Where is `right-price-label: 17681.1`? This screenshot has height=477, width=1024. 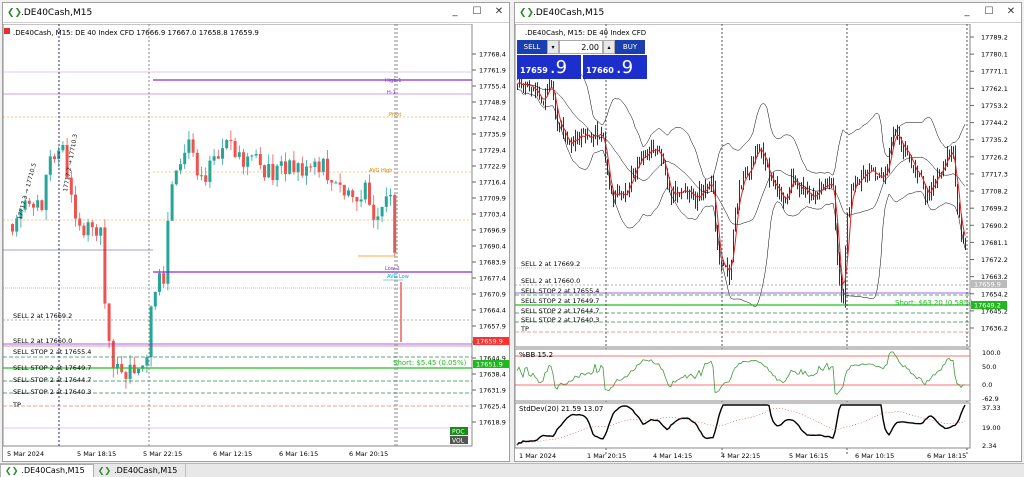
right-price-label: 17681.1 is located at coordinates (994, 243).